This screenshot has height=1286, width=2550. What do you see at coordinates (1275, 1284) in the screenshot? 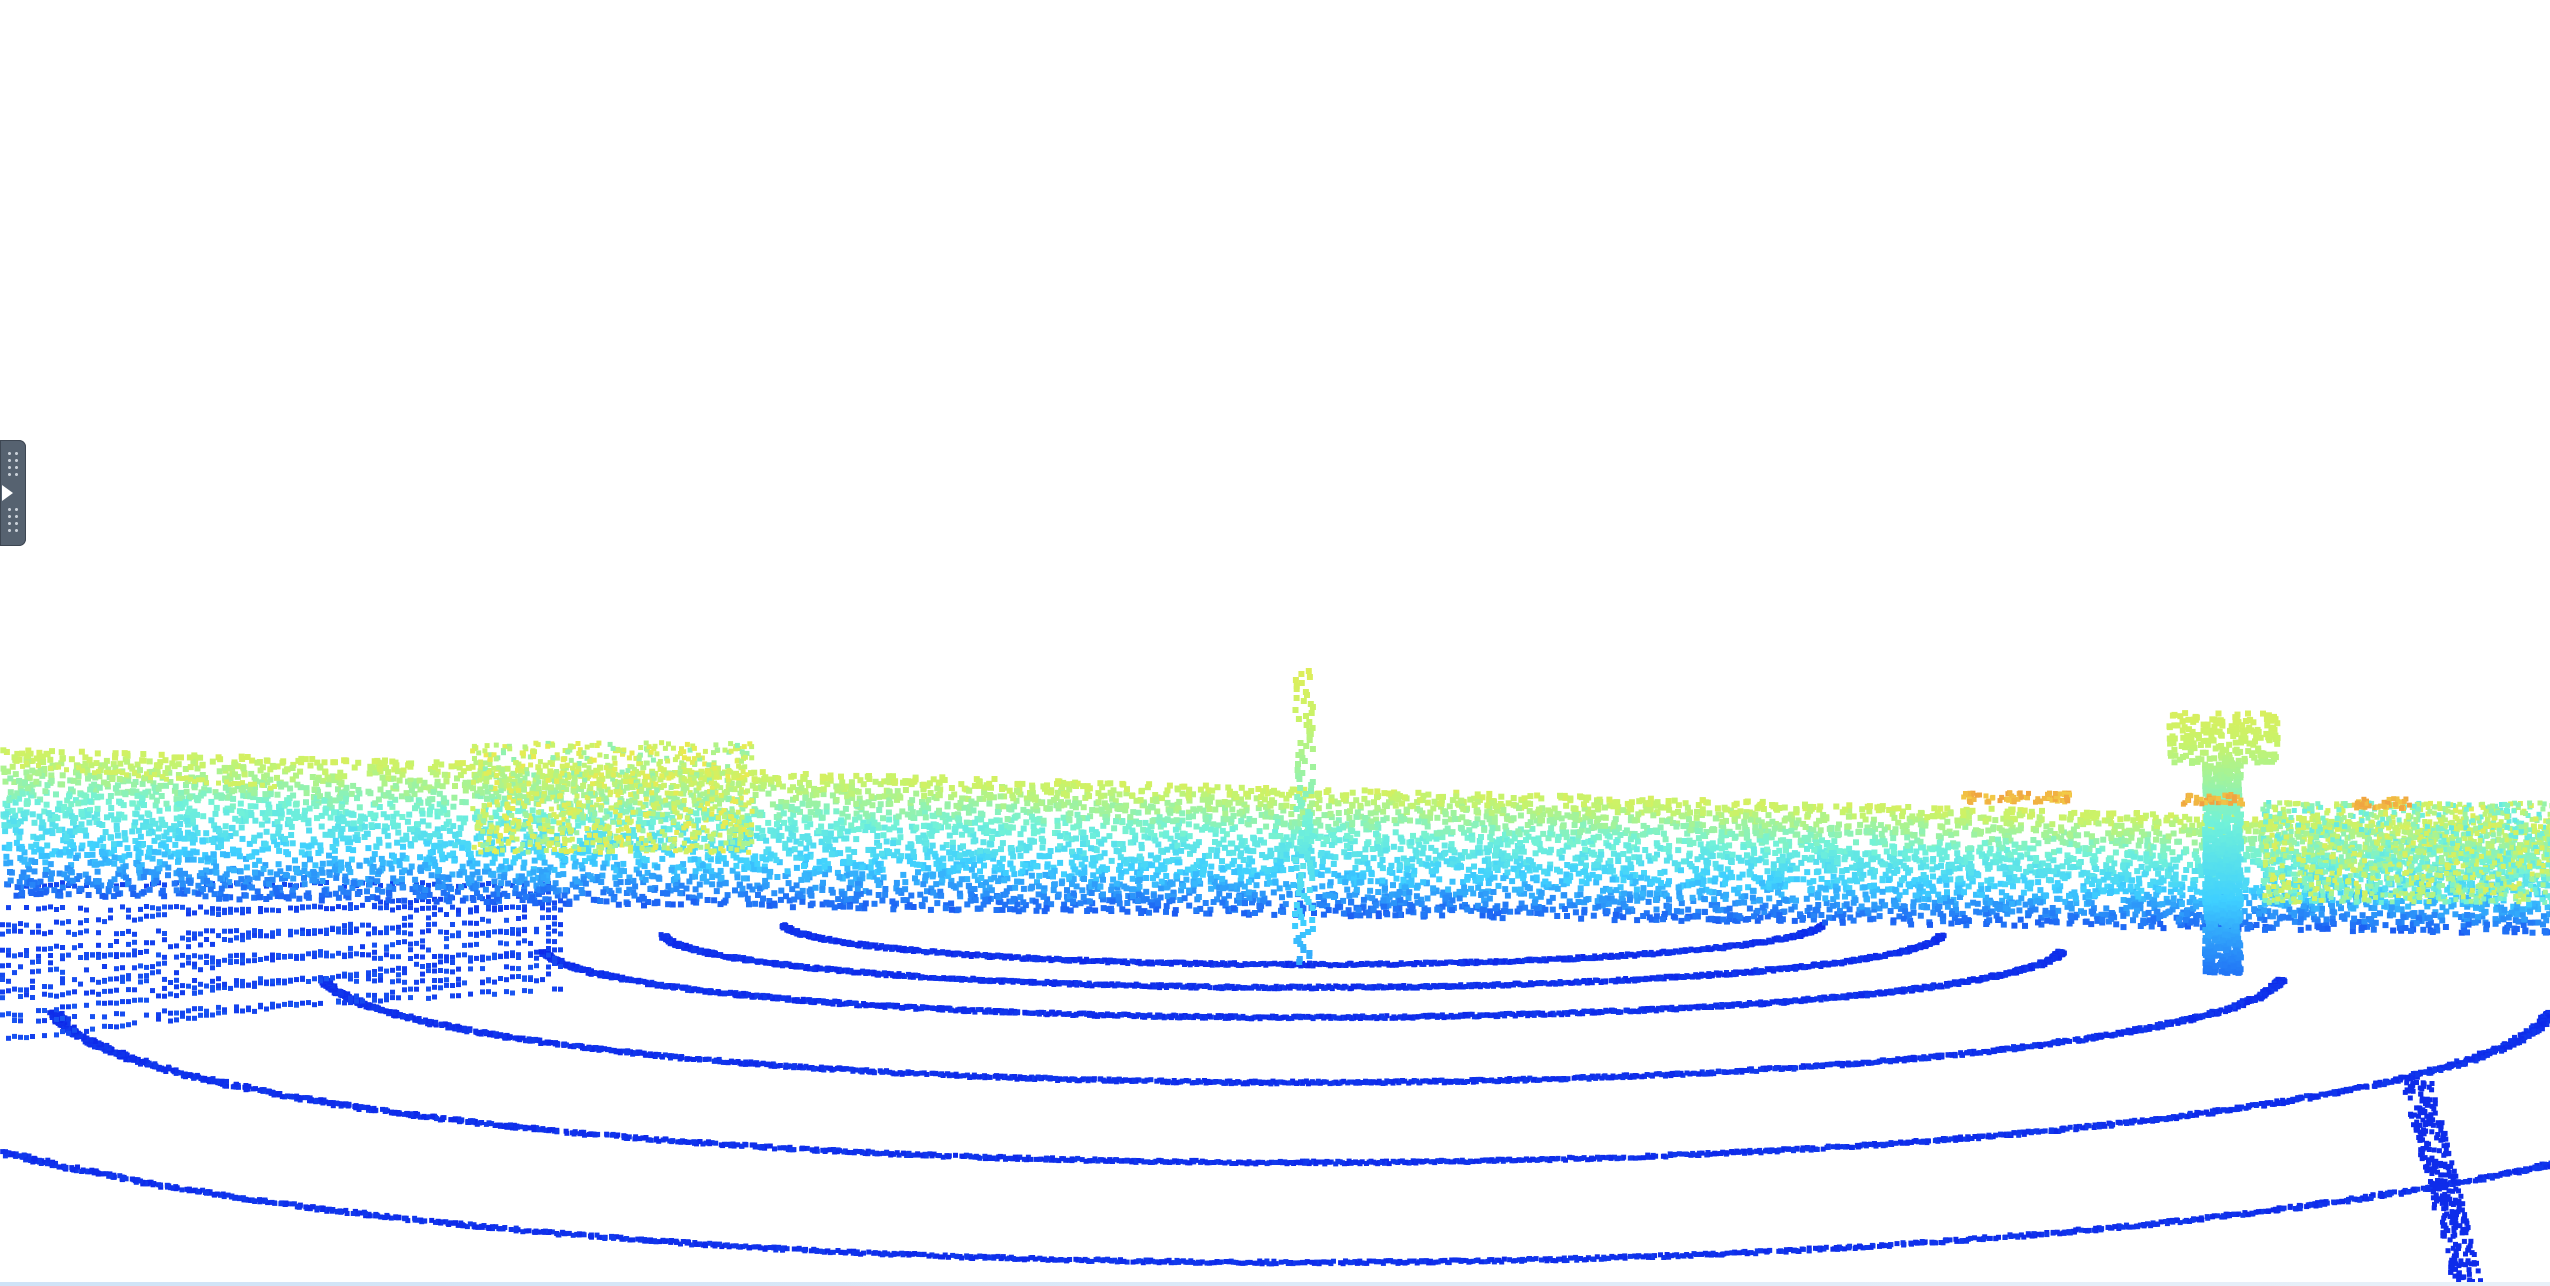
I see `bottom-scroll-strip` at bounding box center [1275, 1284].